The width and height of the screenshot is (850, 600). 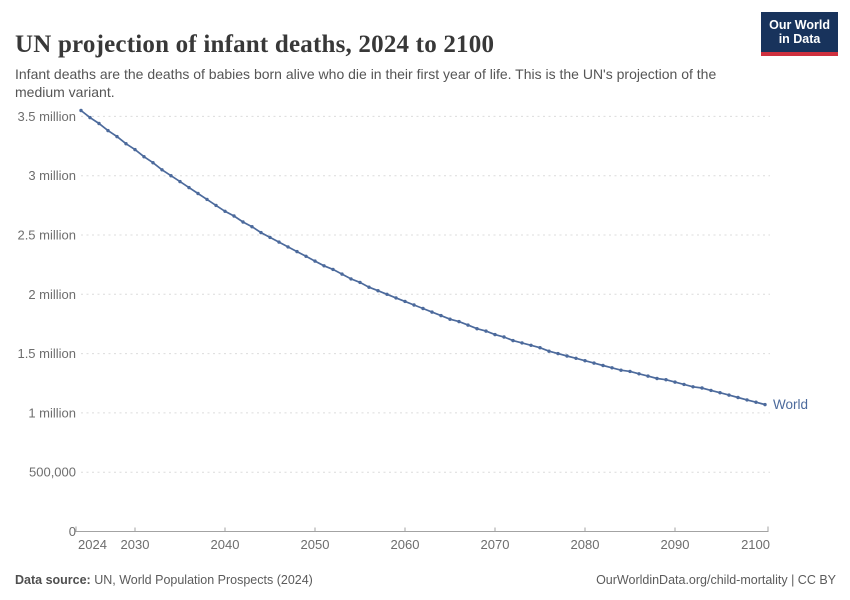 What do you see at coordinates (816, 580) in the screenshot?
I see `license-label: CC BY` at bounding box center [816, 580].